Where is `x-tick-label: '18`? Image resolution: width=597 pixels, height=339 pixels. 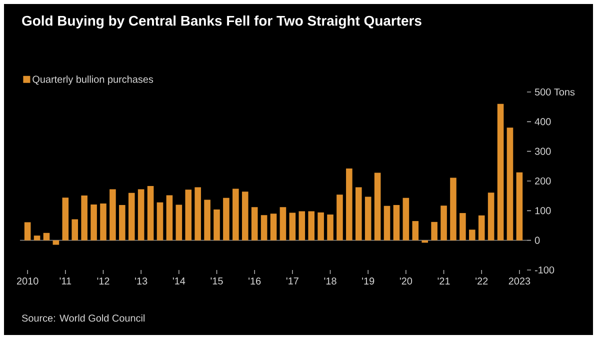 x-tick-label: '18 is located at coordinates (330, 281).